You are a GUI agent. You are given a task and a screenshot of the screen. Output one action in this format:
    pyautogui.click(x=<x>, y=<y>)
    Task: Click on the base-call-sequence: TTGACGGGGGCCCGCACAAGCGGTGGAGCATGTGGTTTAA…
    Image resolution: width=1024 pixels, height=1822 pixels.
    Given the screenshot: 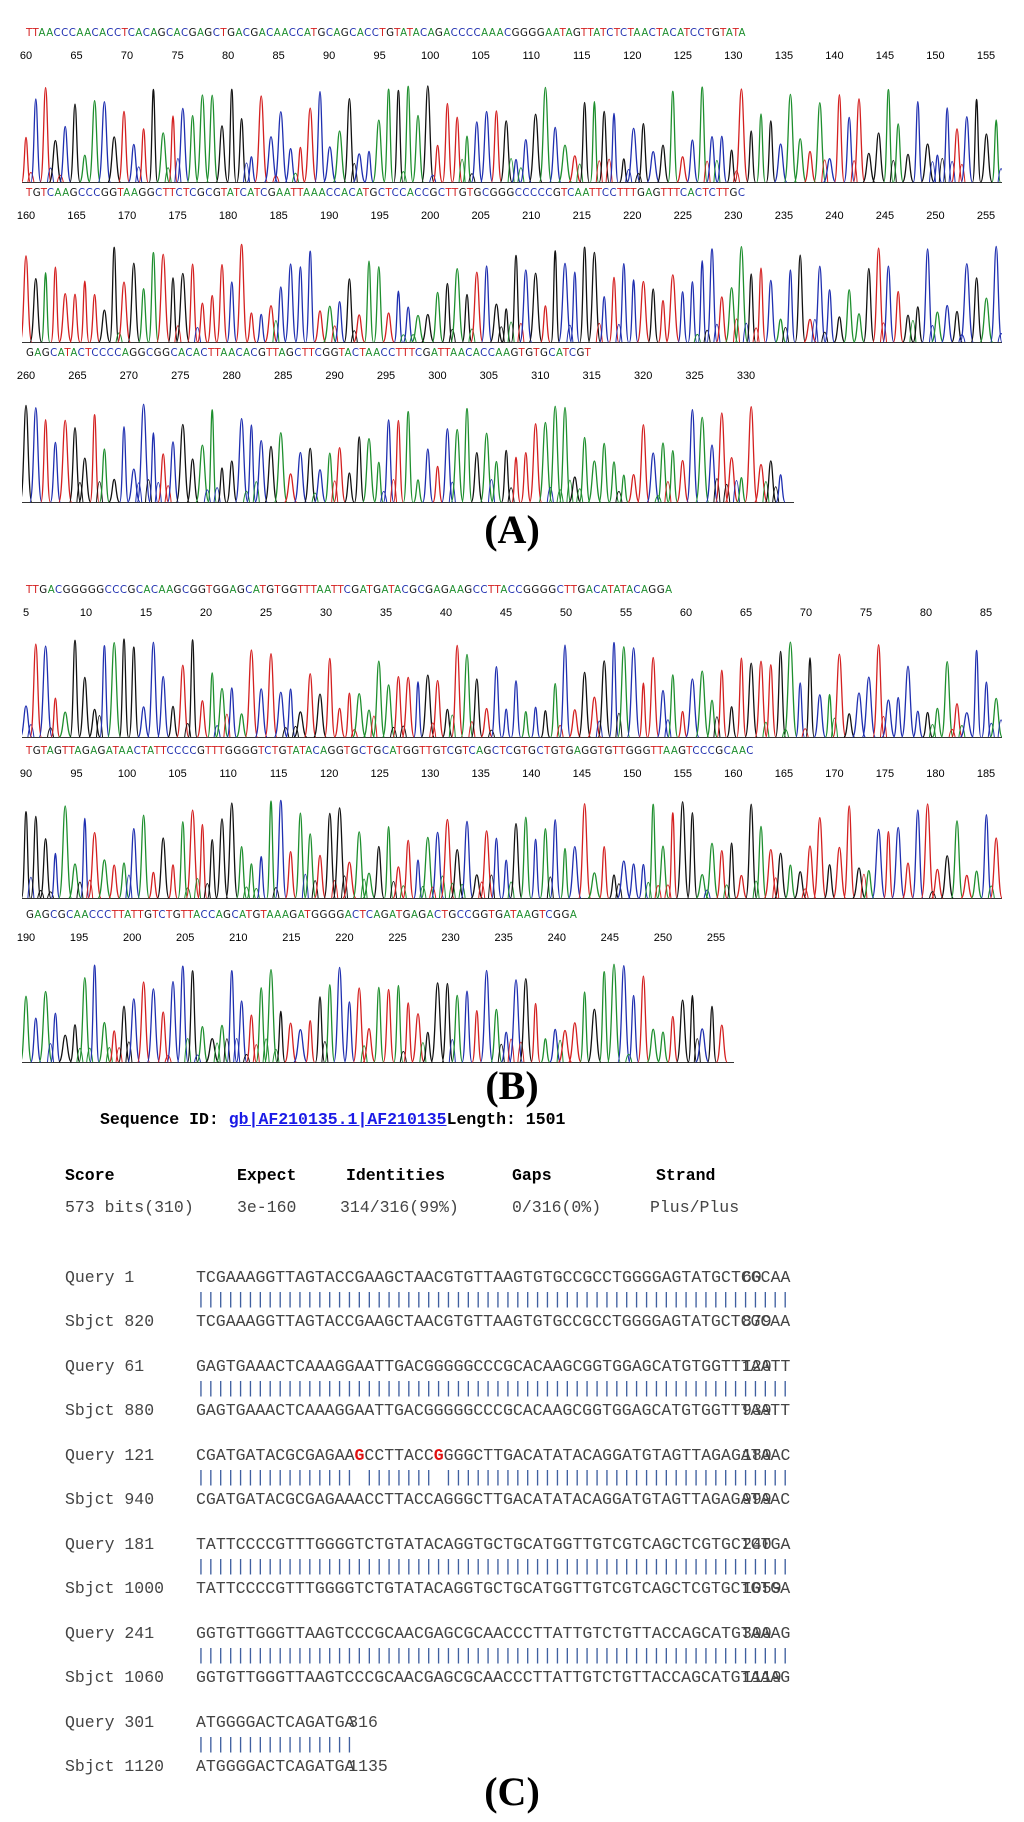 What is the action you would take?
    pyautogui.click(x=349, y=590)
    